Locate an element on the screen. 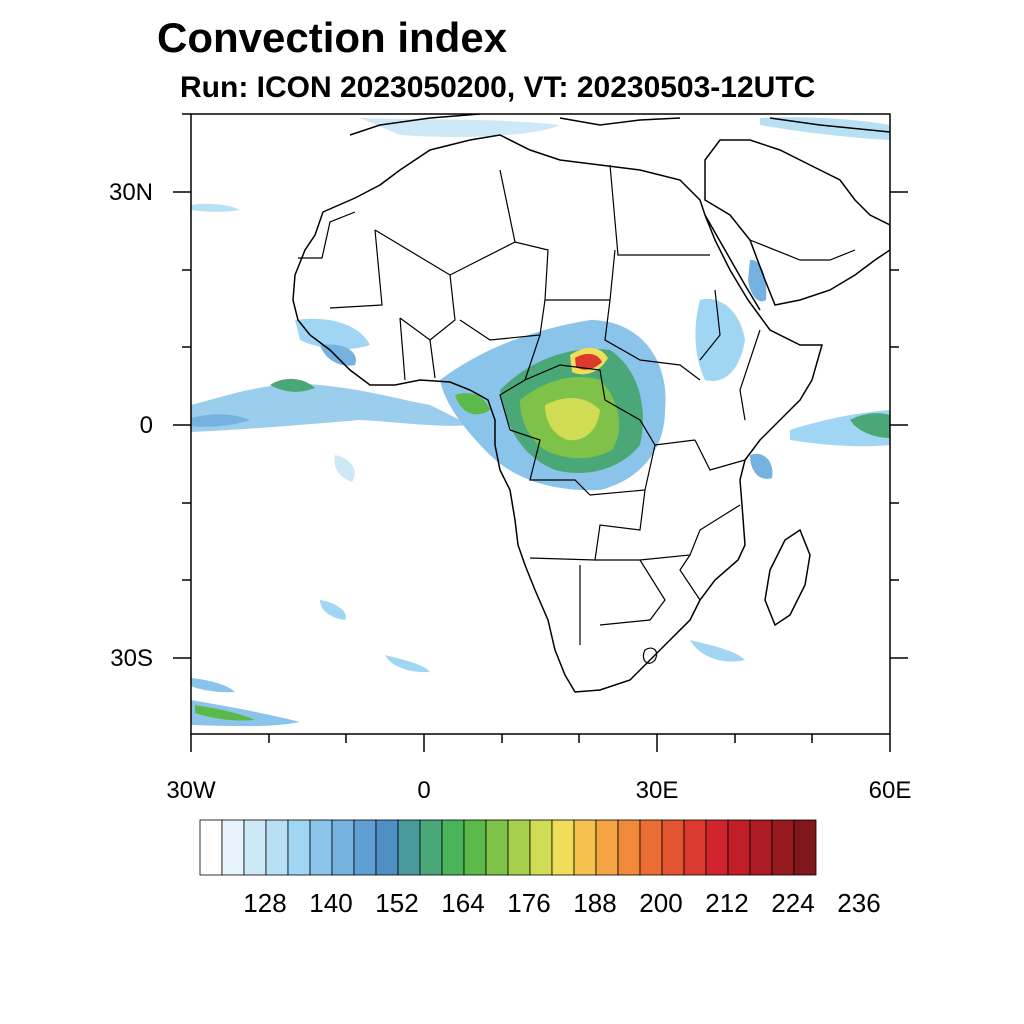 The image size is (1024, 1024). lat-label-30n: 30N is located at coordinates (131, 192).